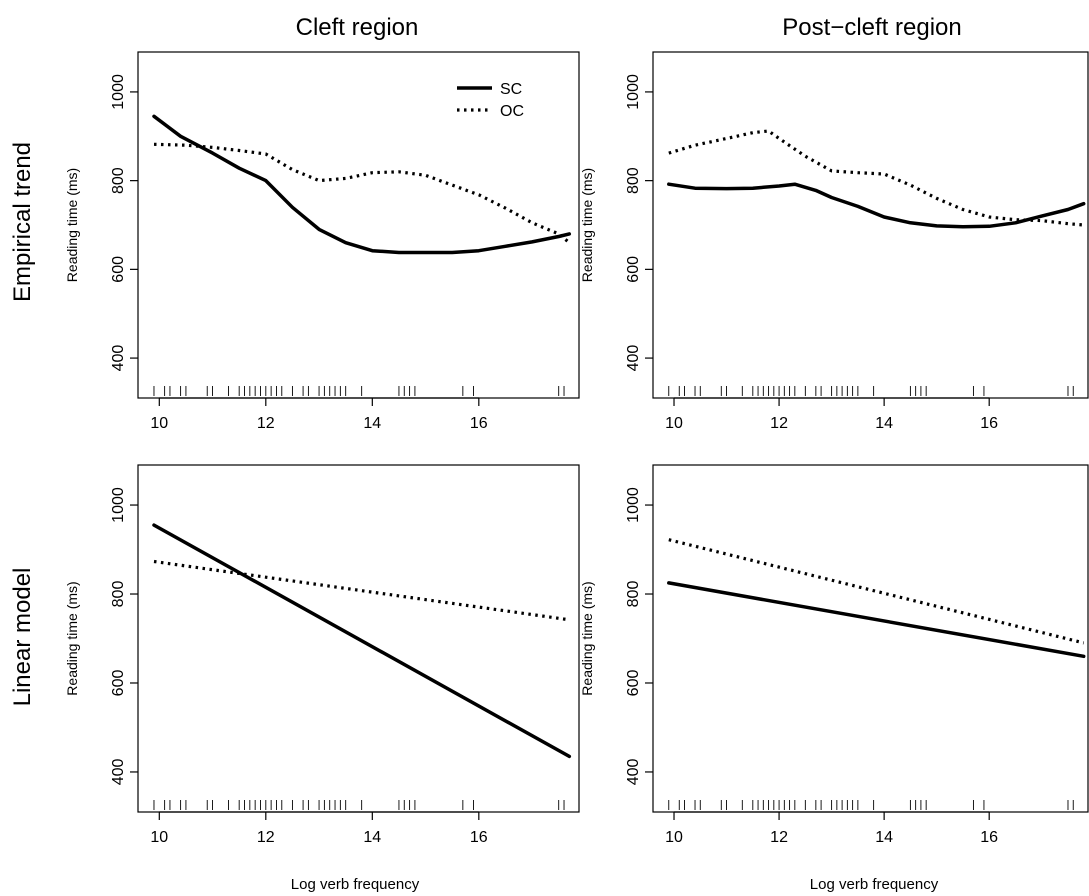 The height and width of the screenshot is (896, 1089). Describe the element at coordinates (490, 100) in the screenshot. I see `legend: SC OC` at that location.